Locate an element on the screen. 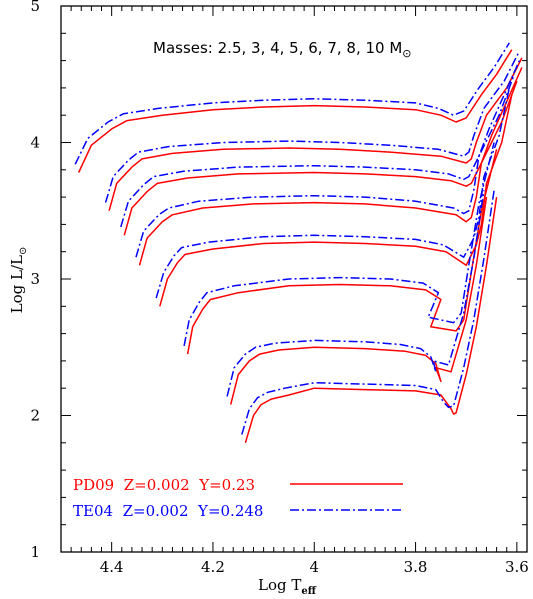  y-tick-label: 3 is located at coordinates (35, 279).